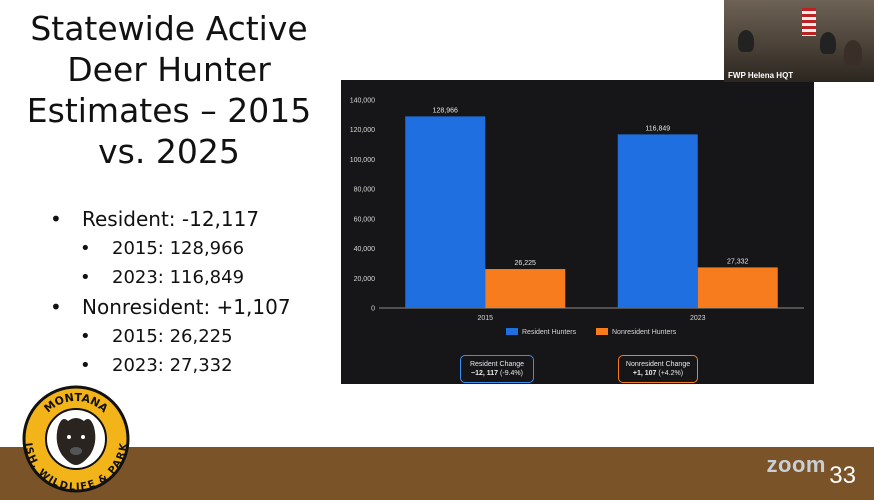  I want to click on bullet-nonresident-2015: 2015: 26,225, so click(170, 336).